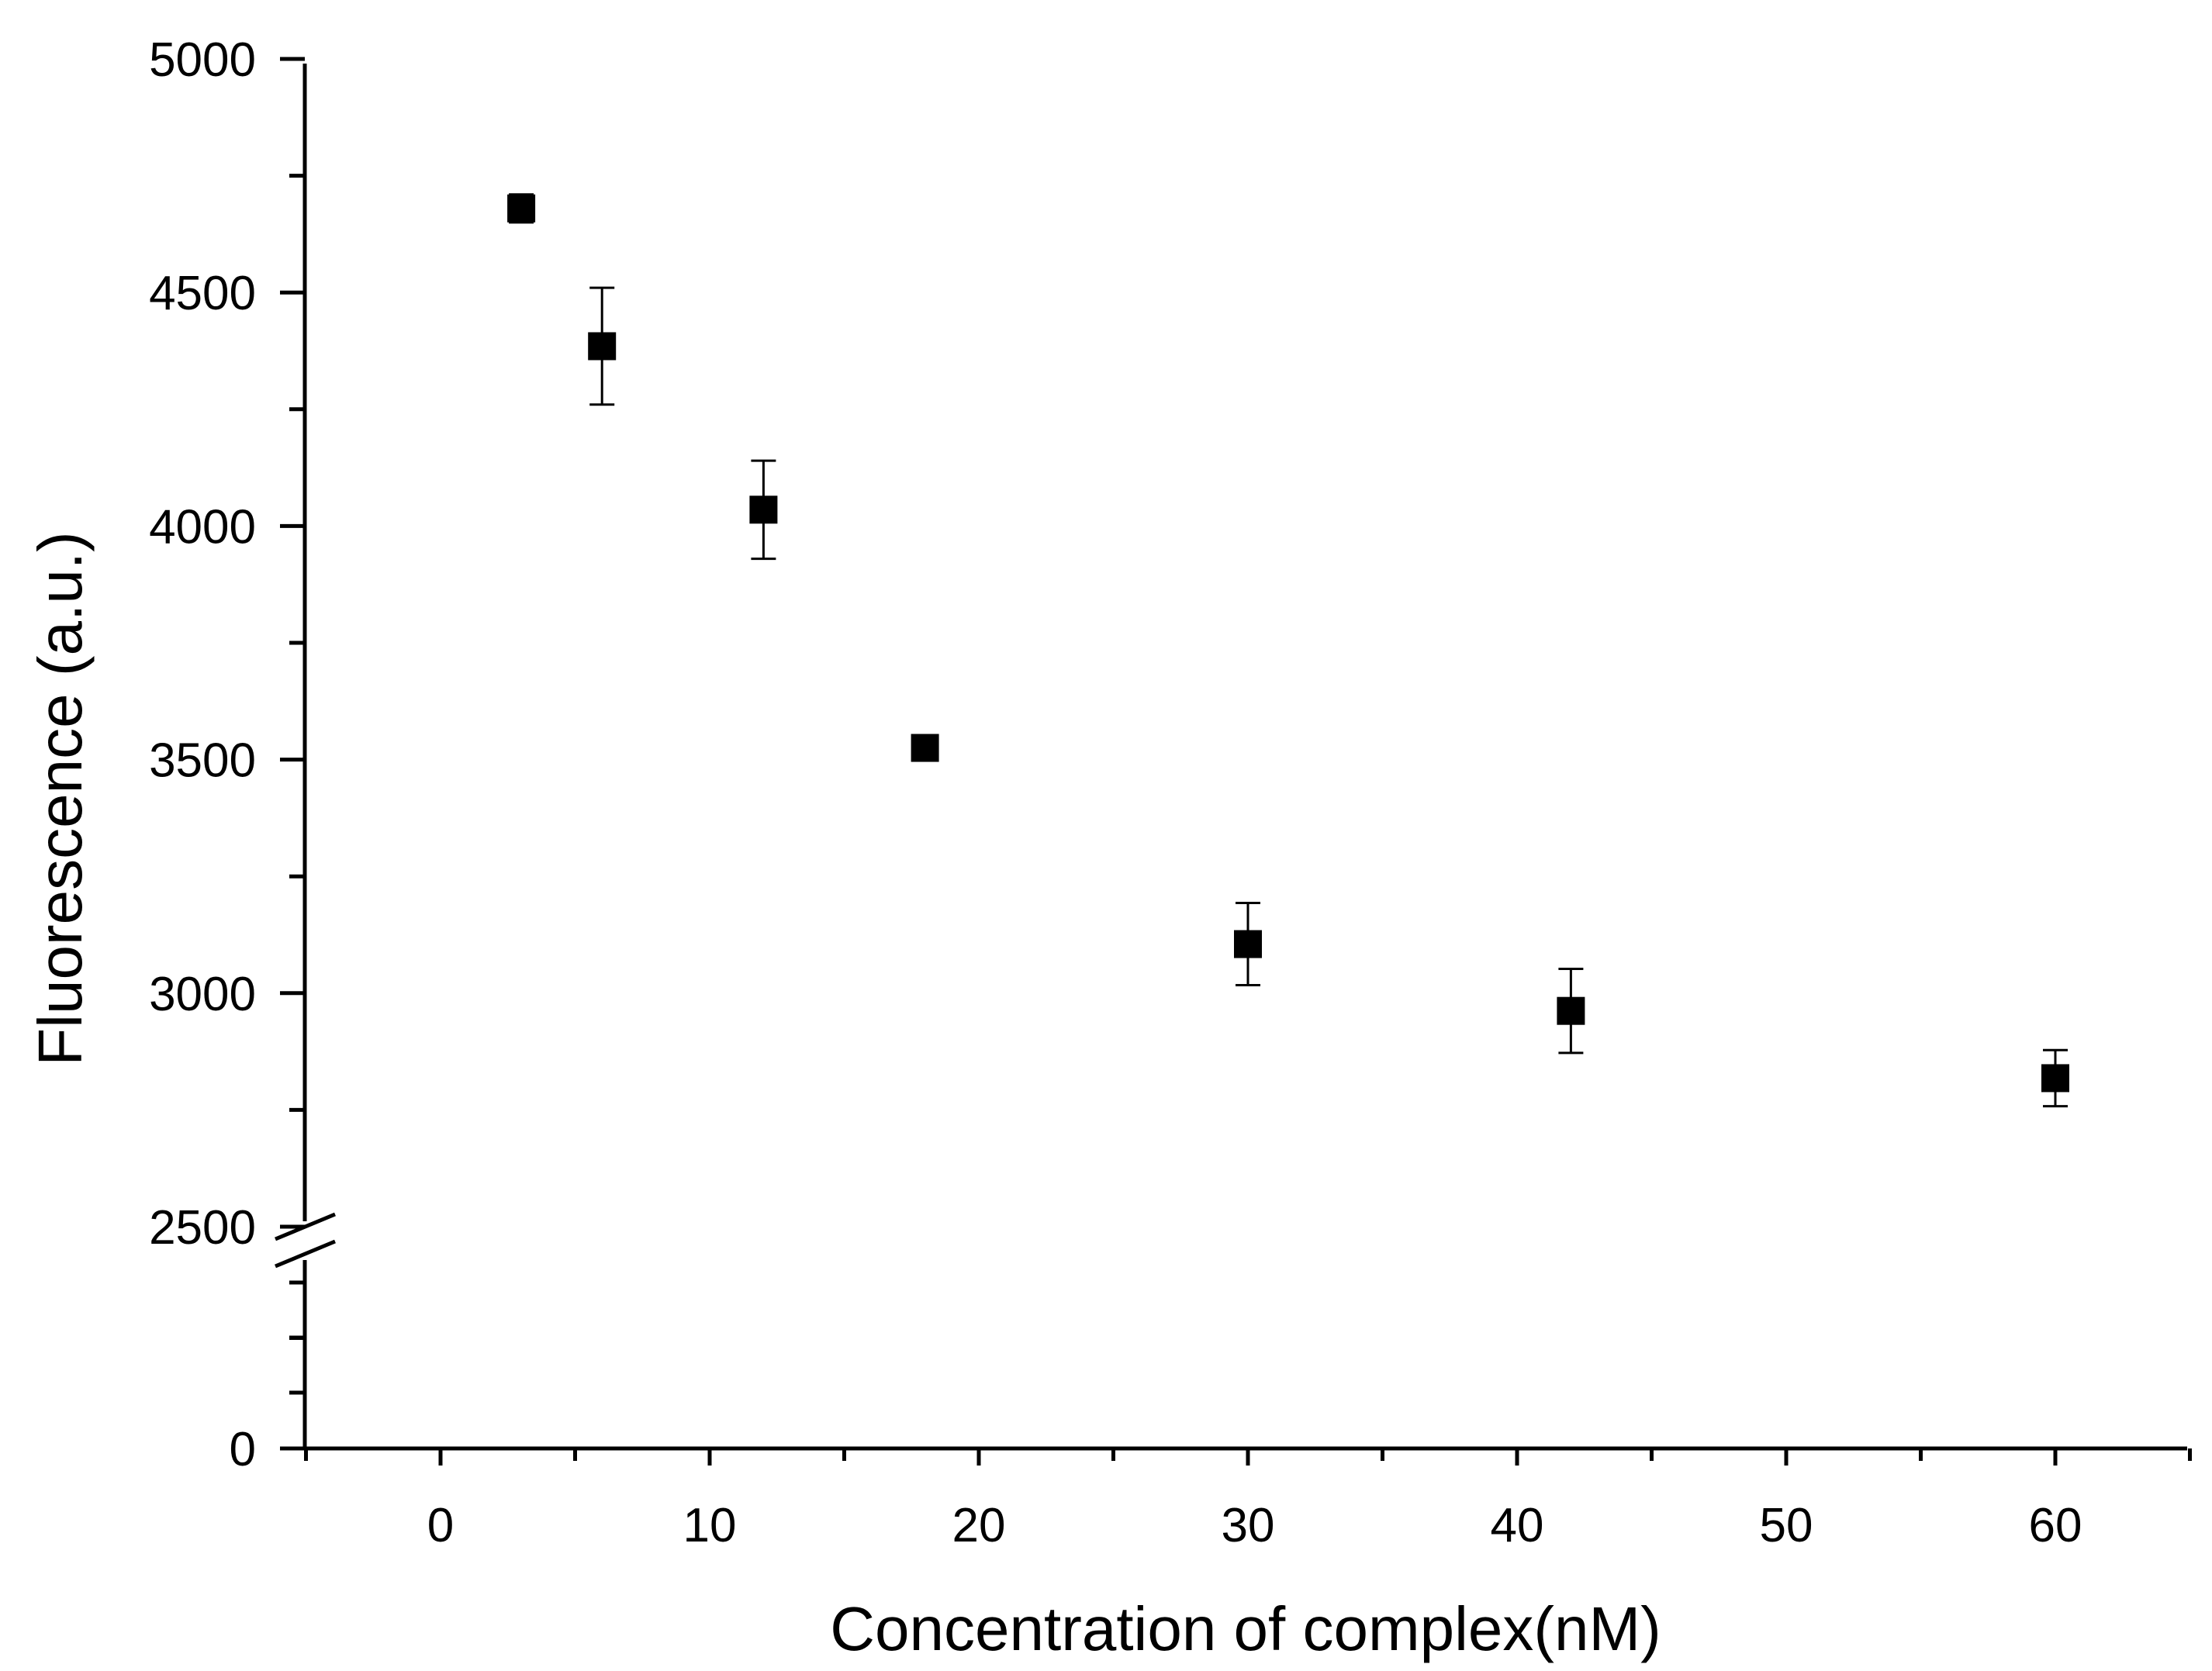  What do you see at coordinates (202, 995) in the screenshot?
I see `y-tick-label: 3000` at bounding box center [202, 995].